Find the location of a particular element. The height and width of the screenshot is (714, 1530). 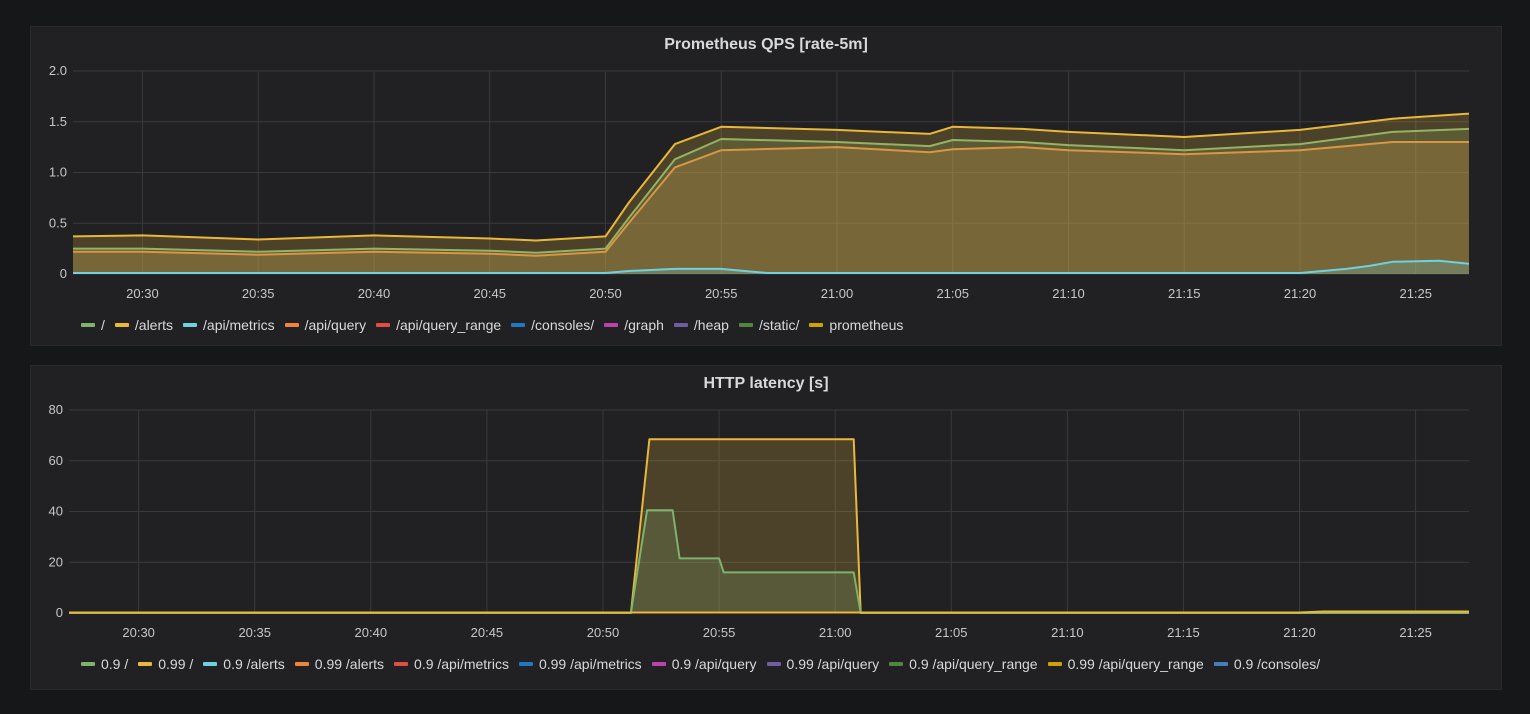

legend-item: /static/ is located at coordinates (769, 325).